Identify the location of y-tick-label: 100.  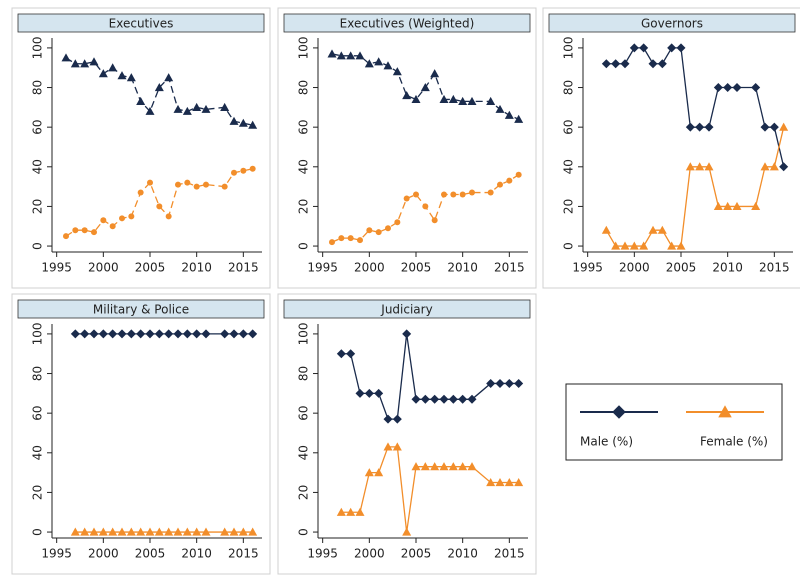
(38, 333).